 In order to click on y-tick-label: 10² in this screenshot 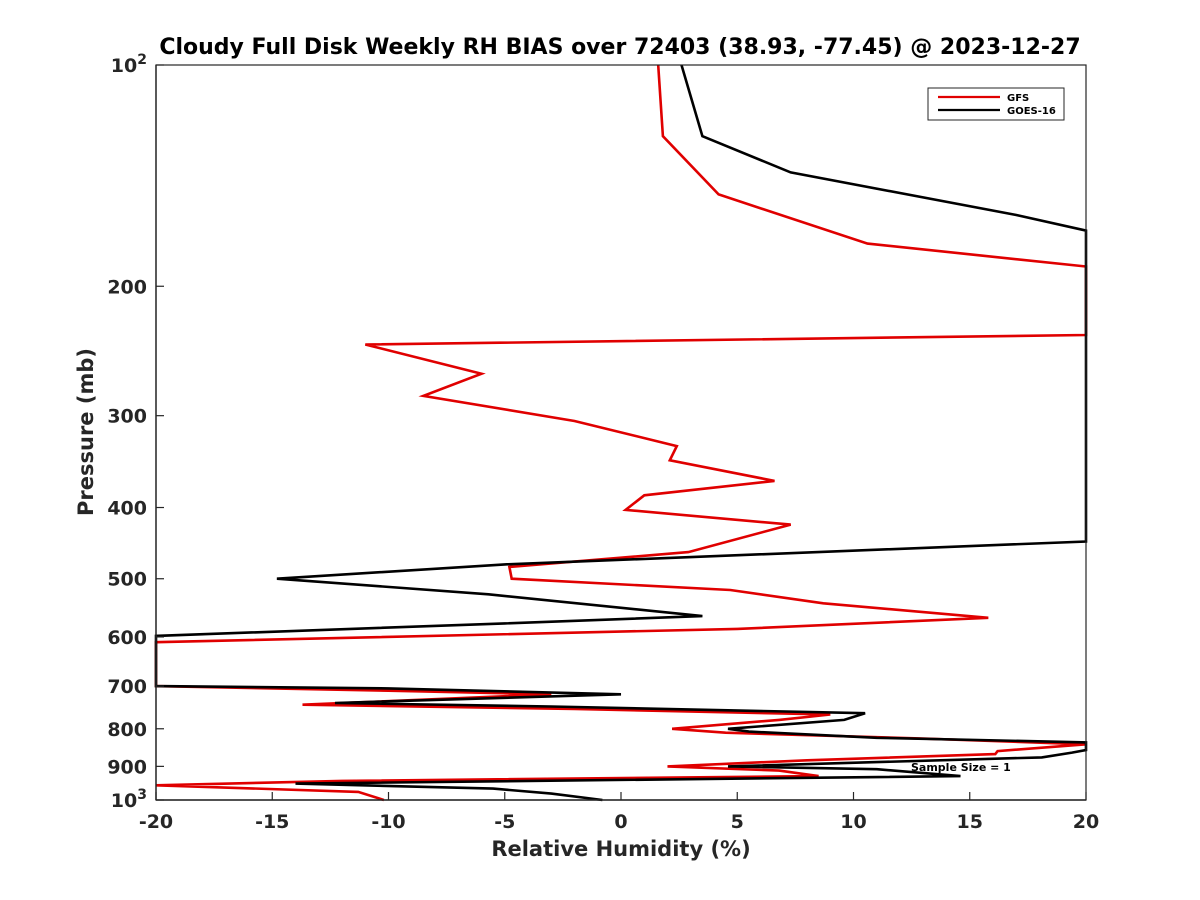, I will do `click(129, 64)`.